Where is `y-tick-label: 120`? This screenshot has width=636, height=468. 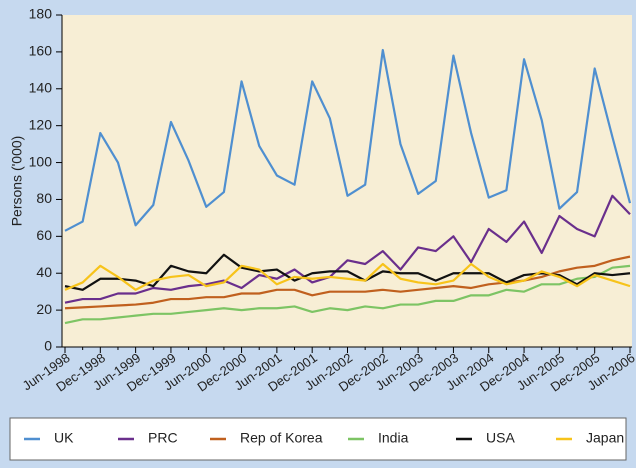 y-tick-label: 120 is located at coordinates (41, 124).